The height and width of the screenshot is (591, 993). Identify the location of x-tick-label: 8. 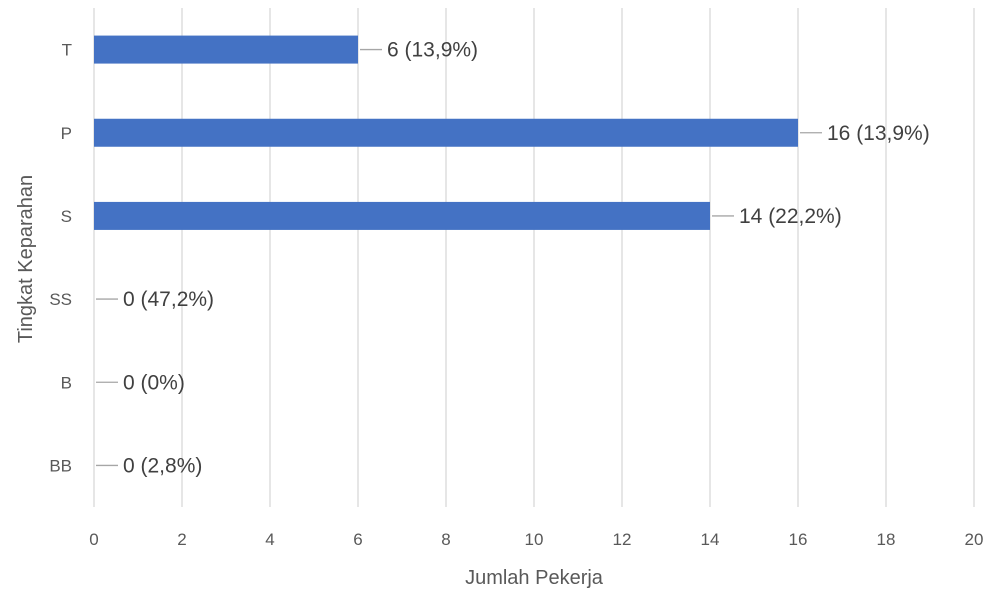
(445, 539).